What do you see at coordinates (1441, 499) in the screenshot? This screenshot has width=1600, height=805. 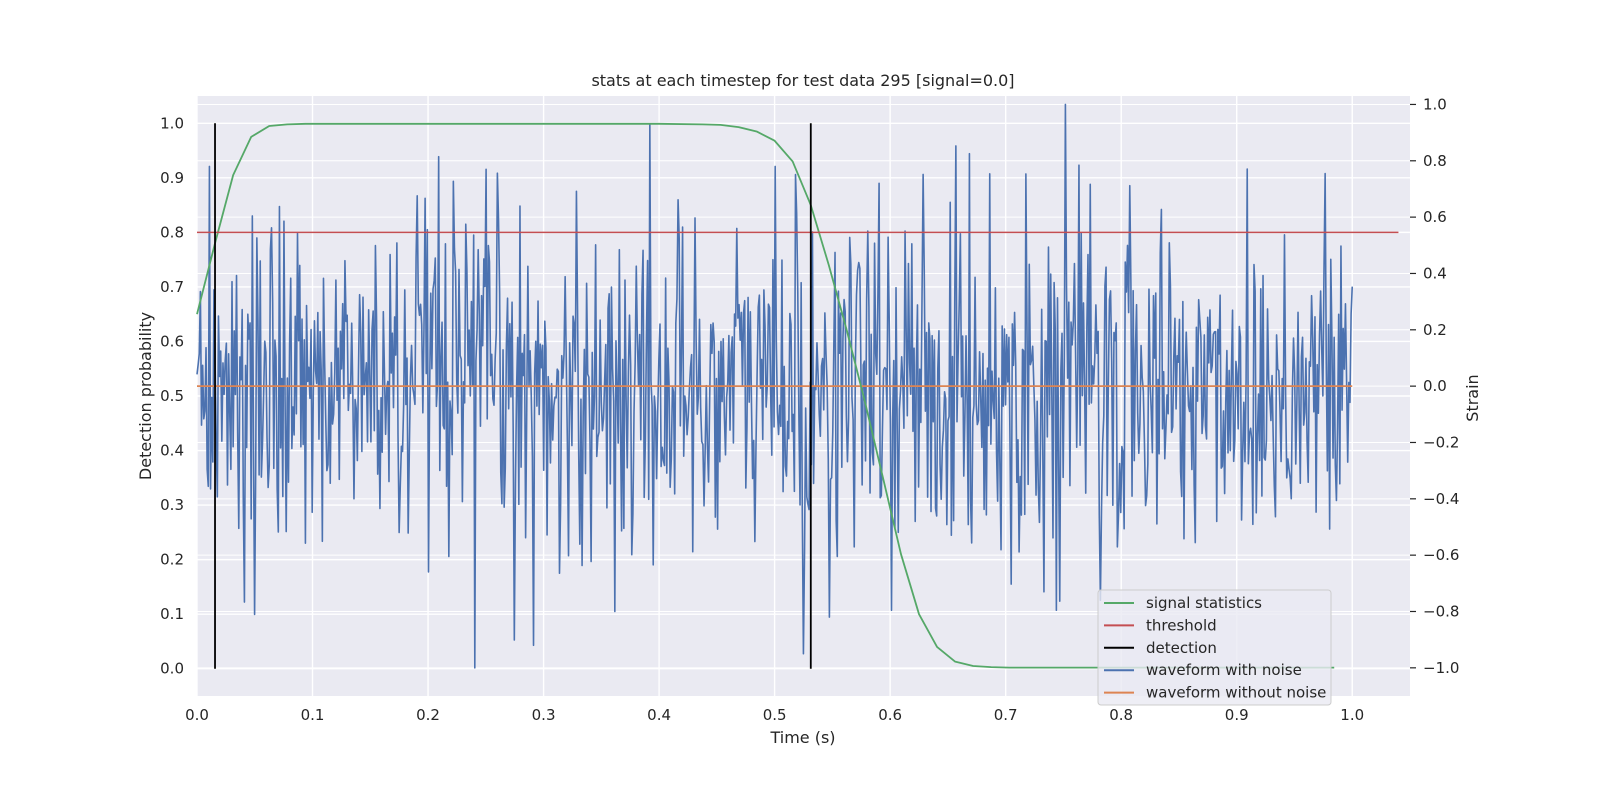 I see `y-tick-label-right: −0.4` at bounding box center [1441, 499].